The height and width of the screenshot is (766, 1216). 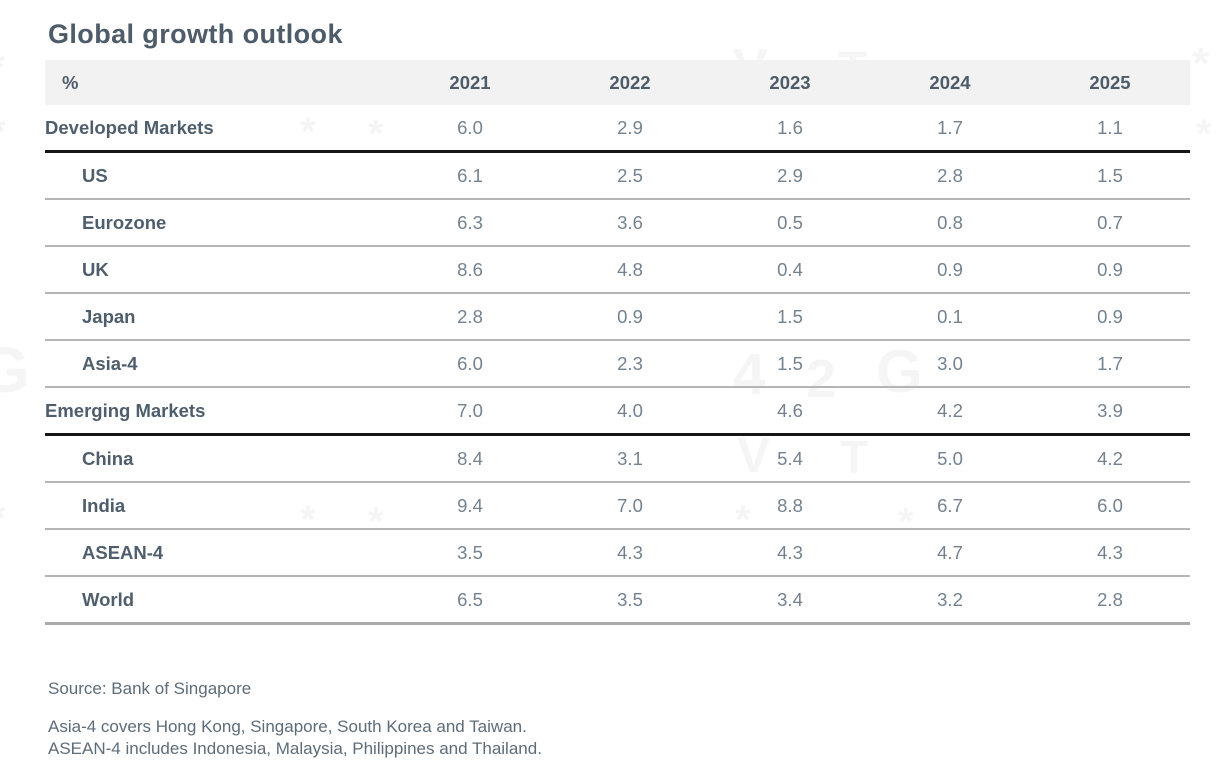 What do you see at coordinates (950, 364) in the screenshot?
I see `cell-value: 3.0` at bounding box center [950, 364].